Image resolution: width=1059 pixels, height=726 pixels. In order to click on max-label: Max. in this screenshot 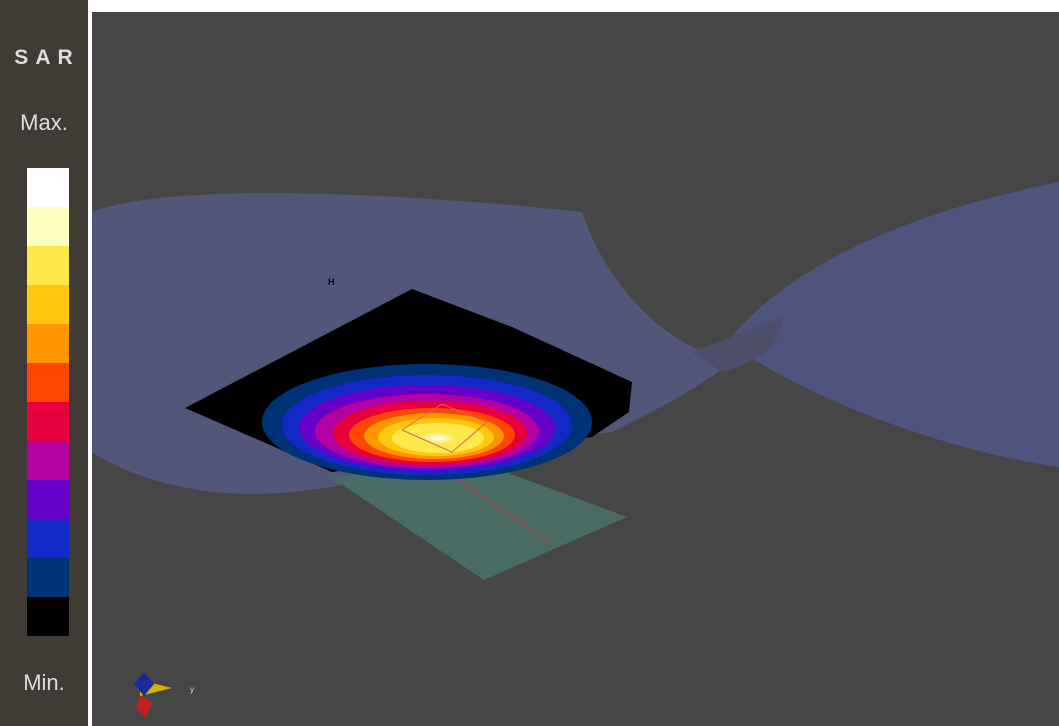, I will do `click(44, 122)`.